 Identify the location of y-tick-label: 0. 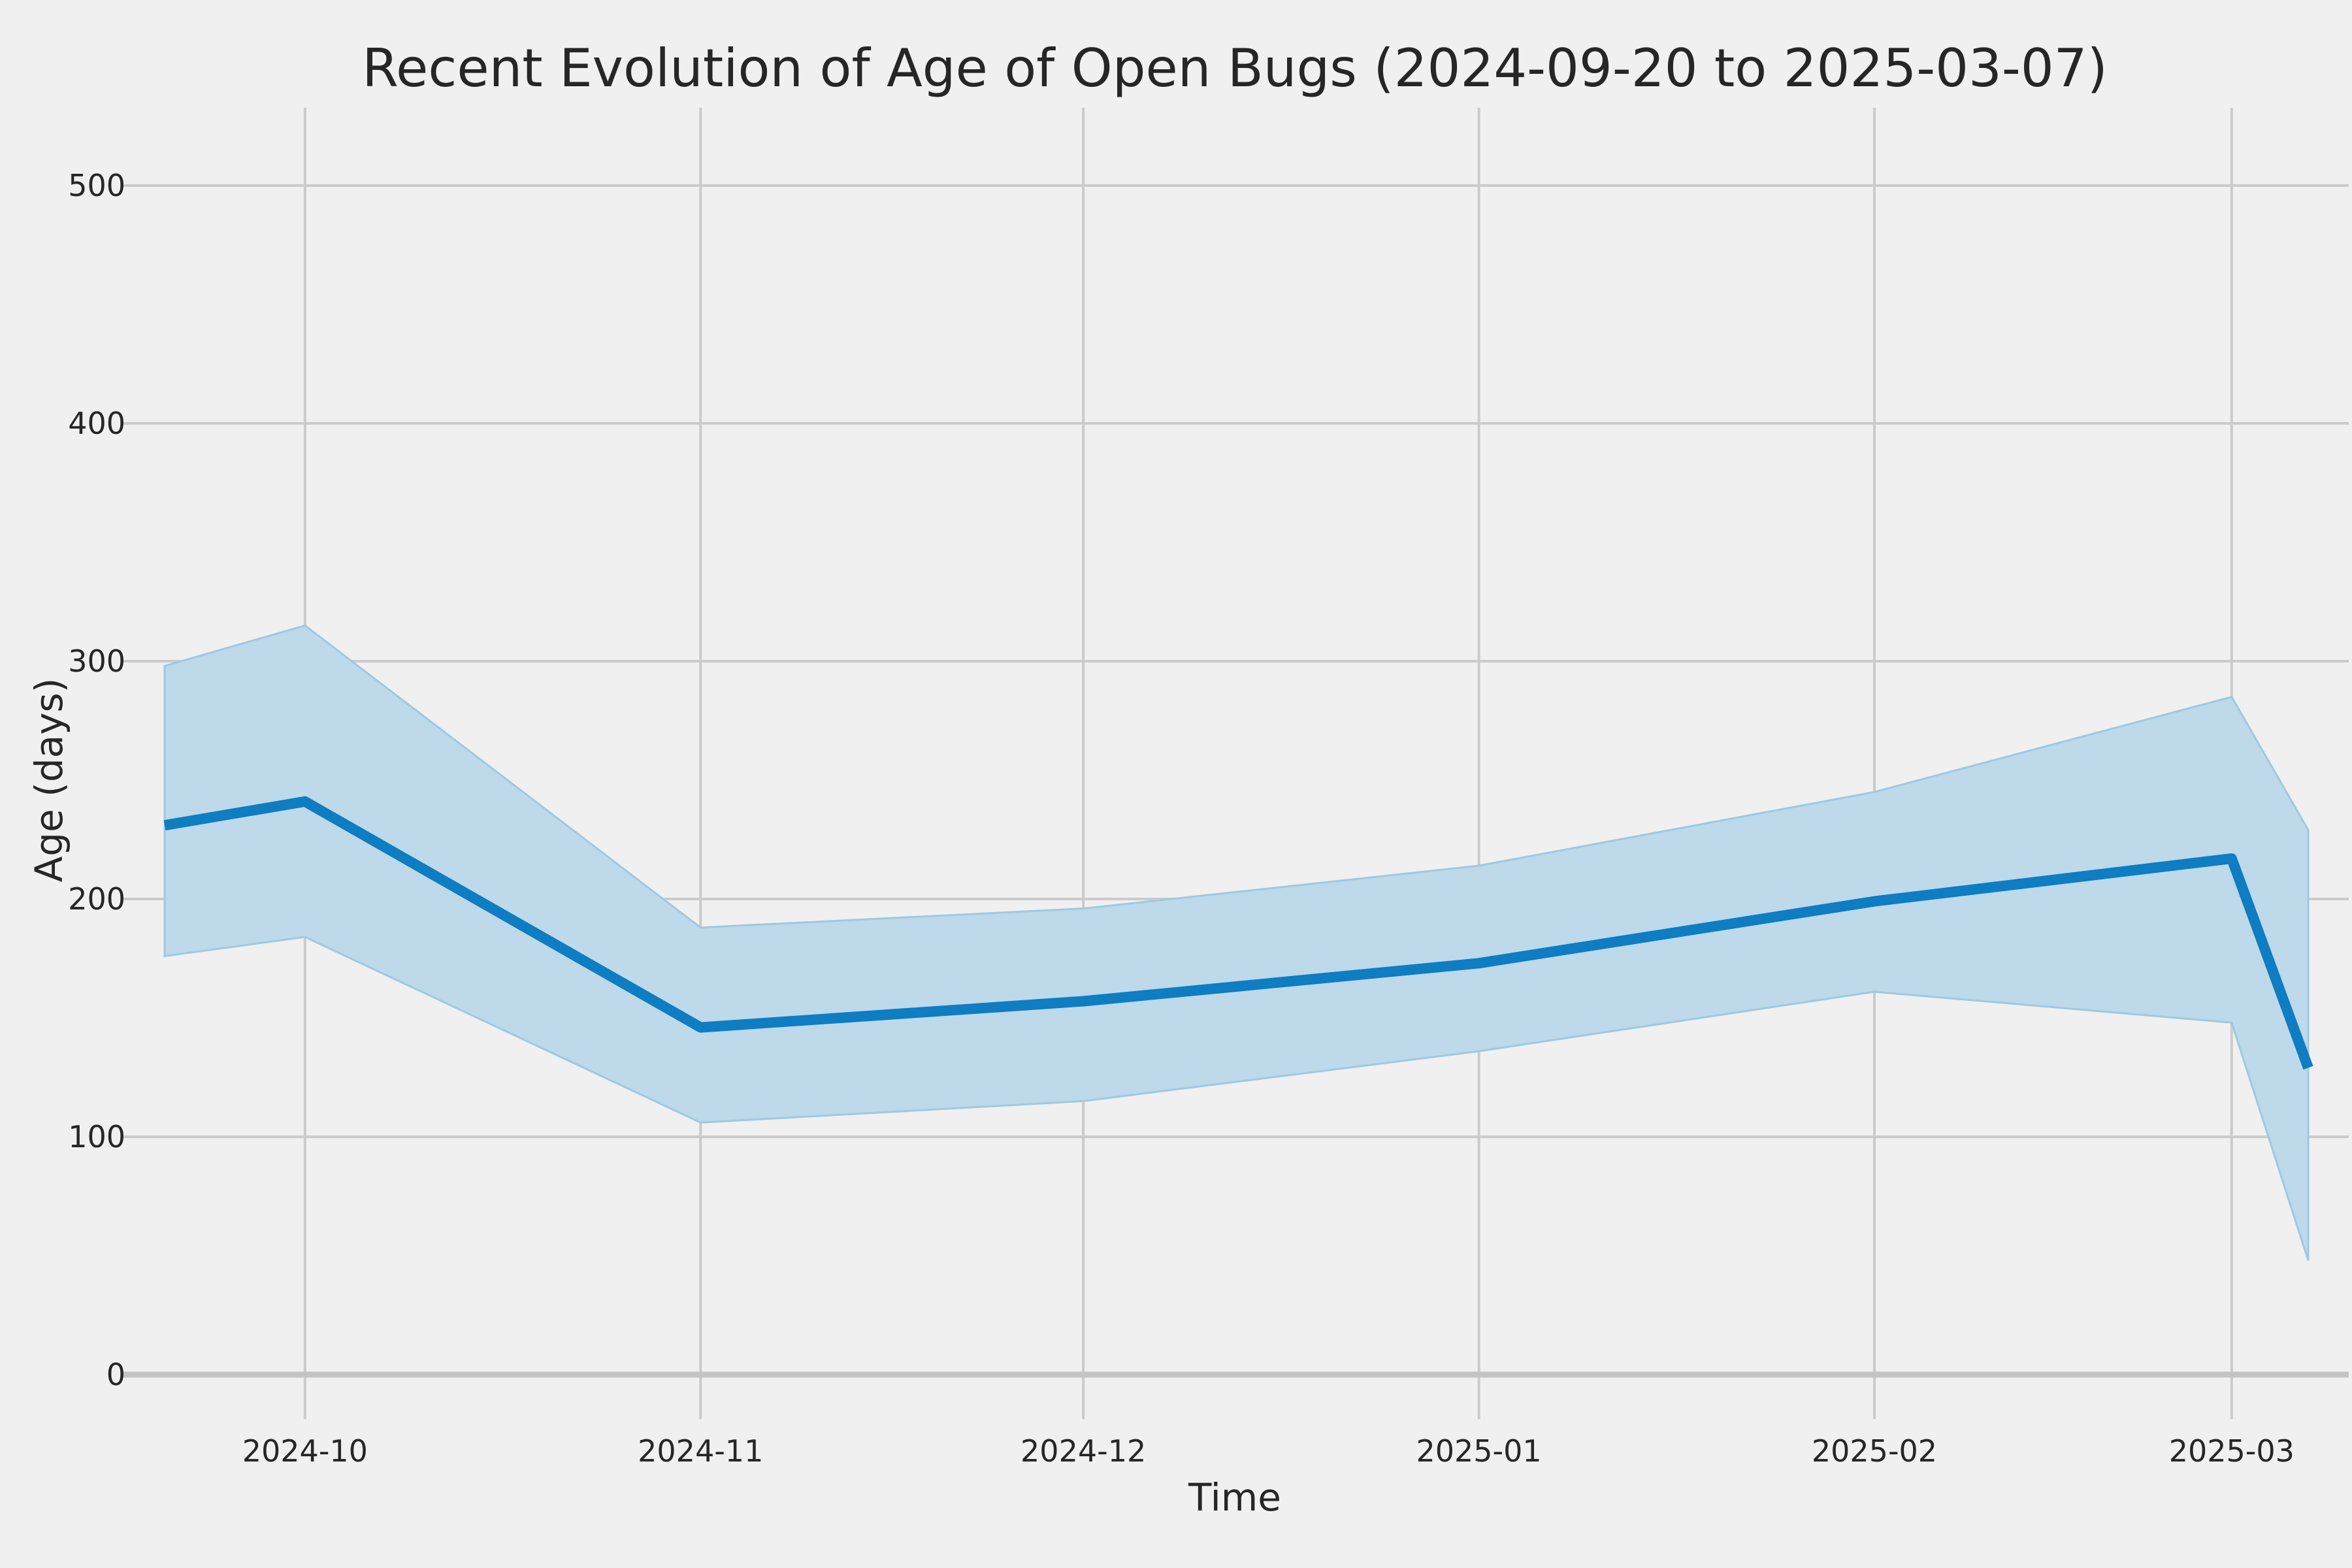
(115, 1374).